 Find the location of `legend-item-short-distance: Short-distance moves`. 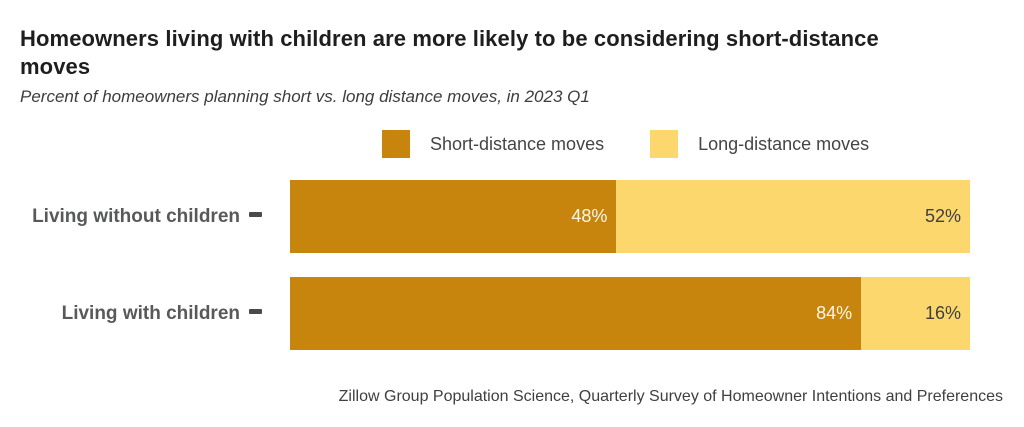

legend-item-short-distance: Short-distance moves is located at coordinates (493, 144).